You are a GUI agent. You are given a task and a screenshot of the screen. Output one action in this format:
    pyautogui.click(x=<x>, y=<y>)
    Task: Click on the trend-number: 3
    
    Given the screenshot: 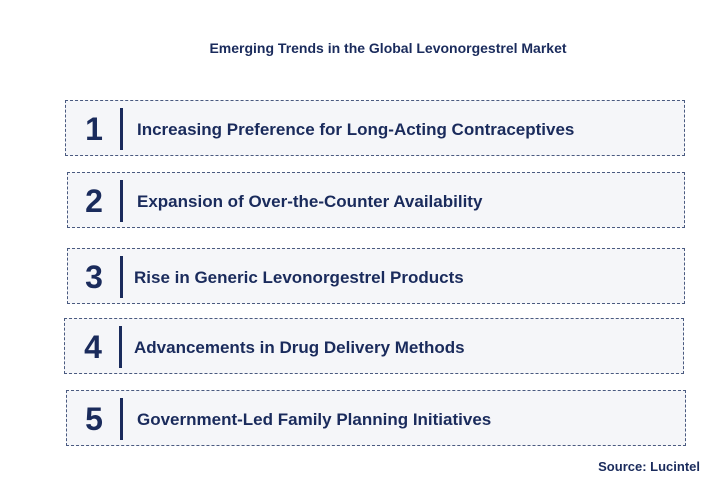 What is the action you would take?
    pyautogui.click(x=94, y=277)
    